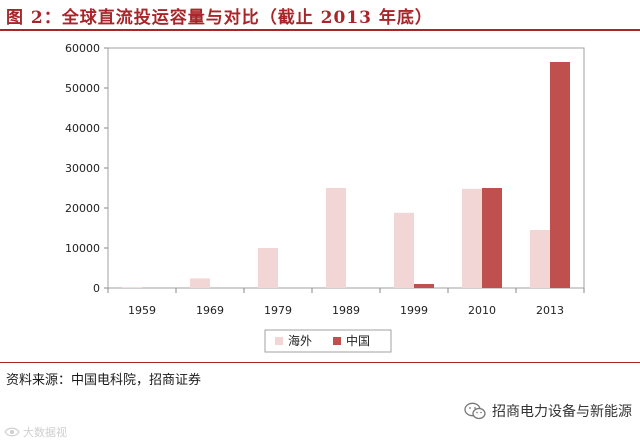  Describe the element at coordinates (82, 168) in the screenshot. I see `y-tick-label-3: 30000` at that location.